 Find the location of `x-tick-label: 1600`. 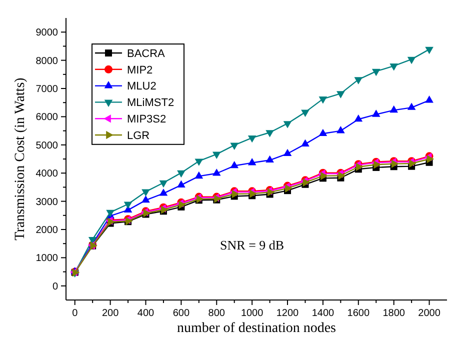

x-tick-label: 1600 is located at coordinates (358, 313).